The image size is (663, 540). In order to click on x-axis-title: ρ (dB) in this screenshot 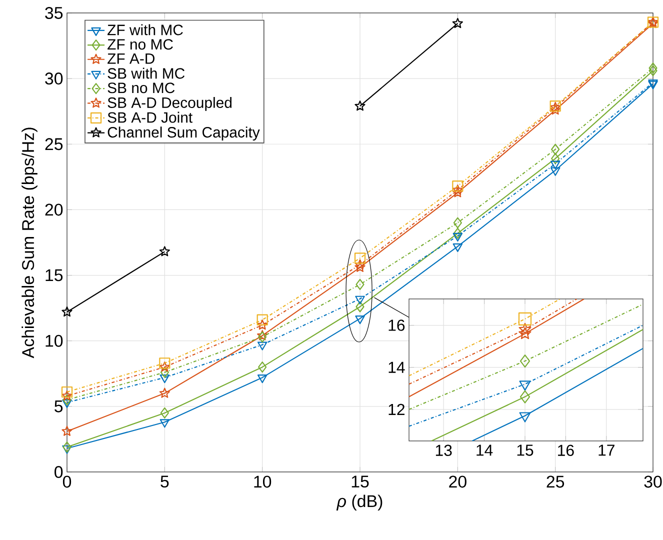, I will do `click(359, 502)`.